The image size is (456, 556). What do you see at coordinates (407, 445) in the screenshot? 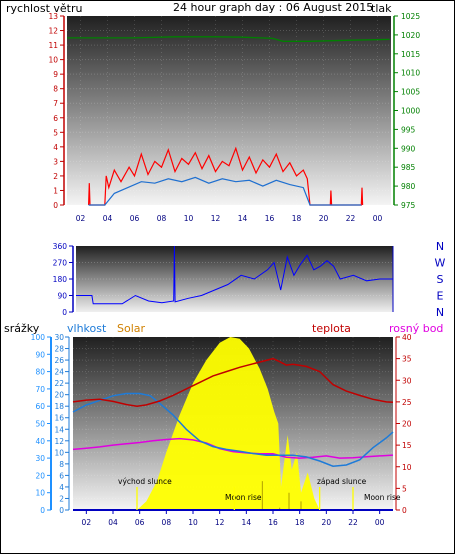
I see `temperature-tick-label: 15` at bounding box center [407, 445].